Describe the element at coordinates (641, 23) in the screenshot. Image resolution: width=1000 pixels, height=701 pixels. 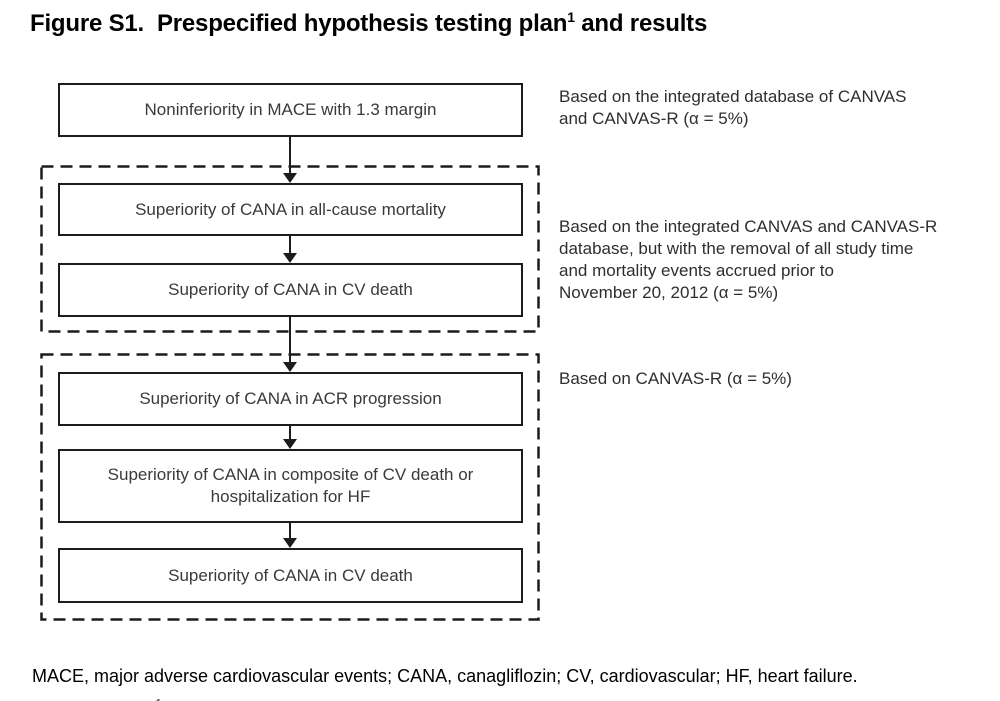
I see `figure-title-suffix: and results` at that location.